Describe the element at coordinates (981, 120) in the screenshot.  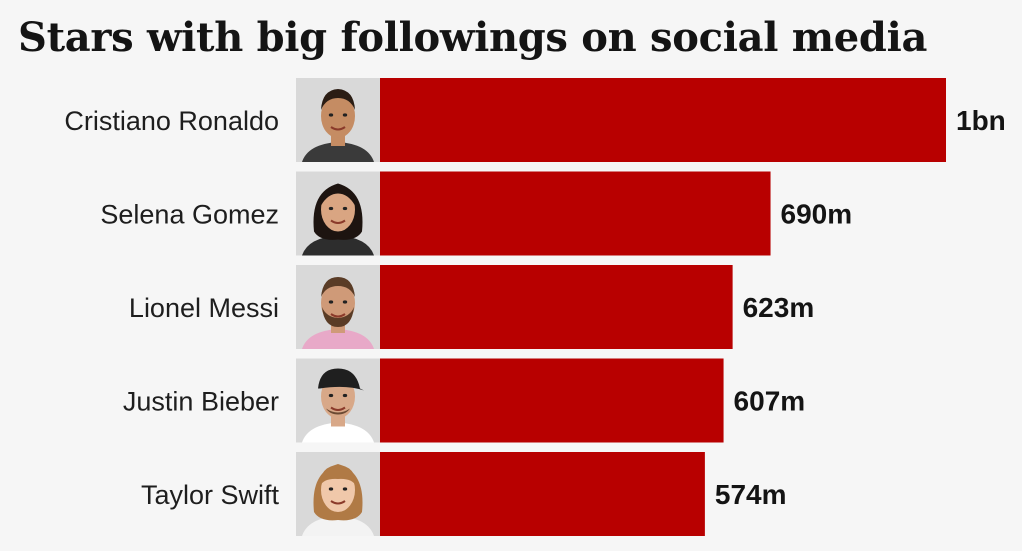
I see `value-label: 1bn` at that location.